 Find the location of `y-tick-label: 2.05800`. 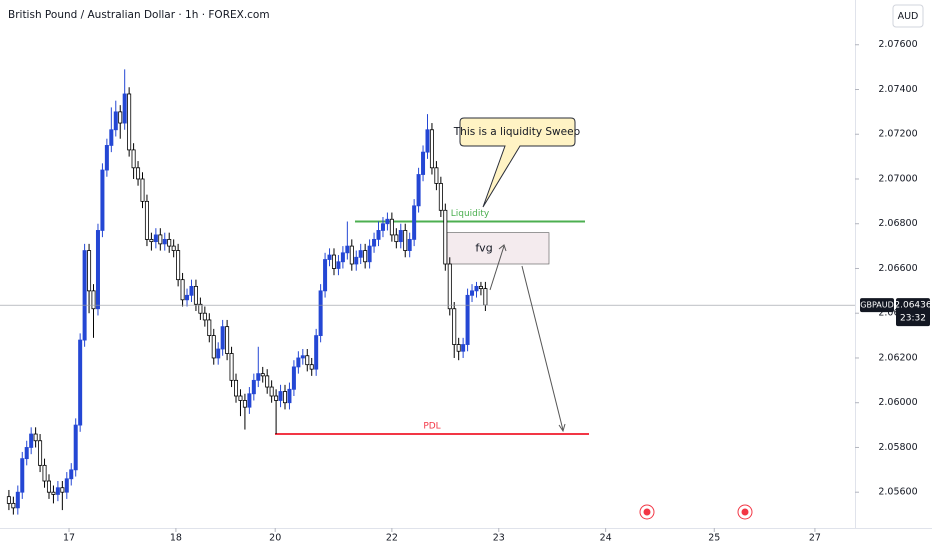

y-tick-label: 2.05800 is located at coordinates (897, 447).